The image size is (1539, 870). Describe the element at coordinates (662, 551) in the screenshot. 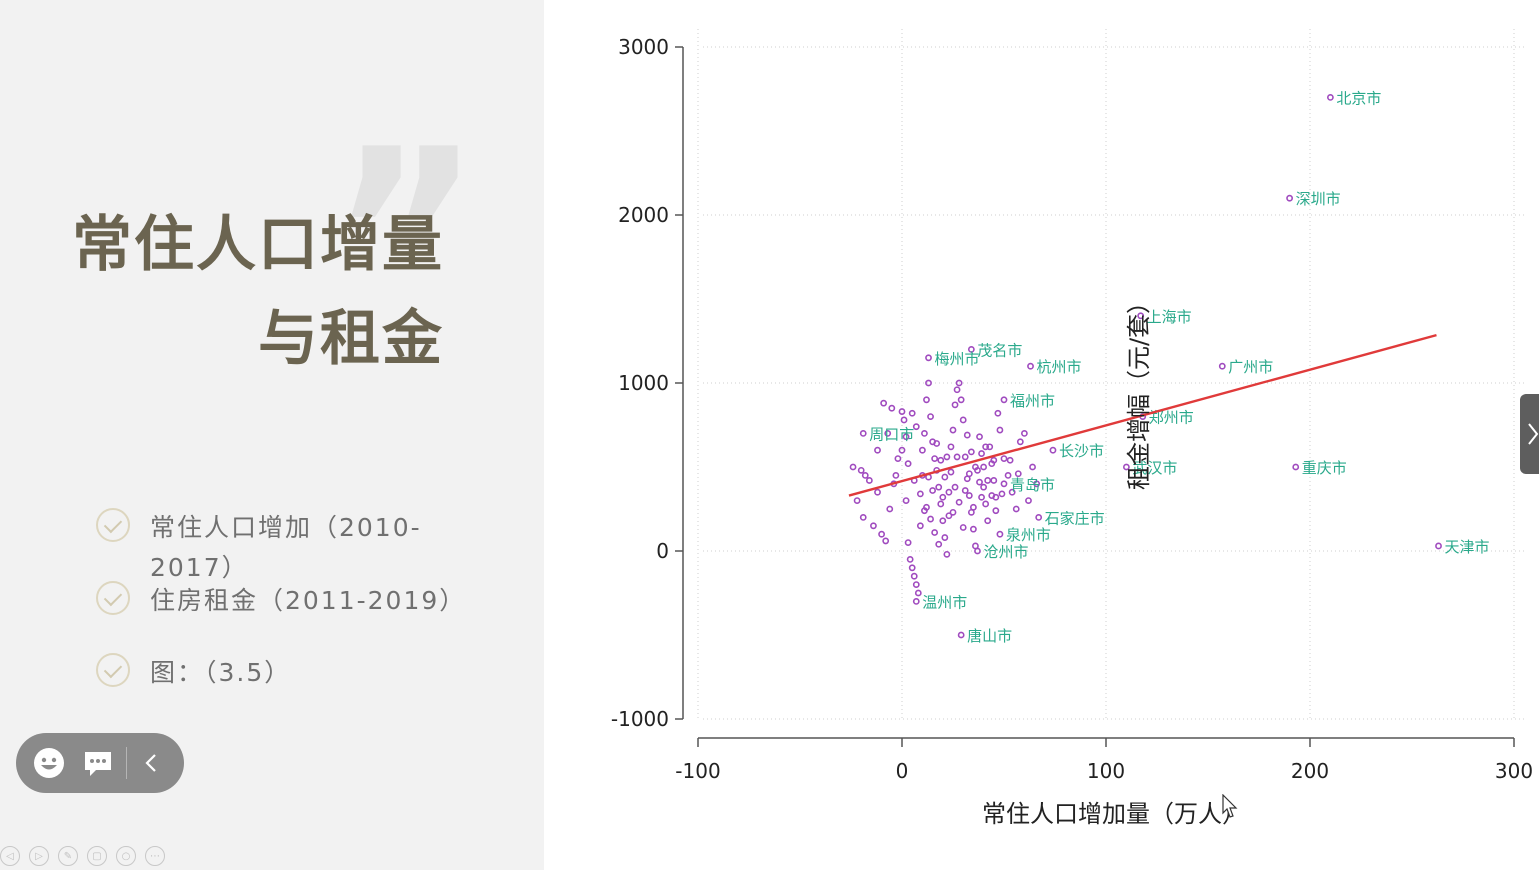

I see `y-tick-label: 0` at that location.